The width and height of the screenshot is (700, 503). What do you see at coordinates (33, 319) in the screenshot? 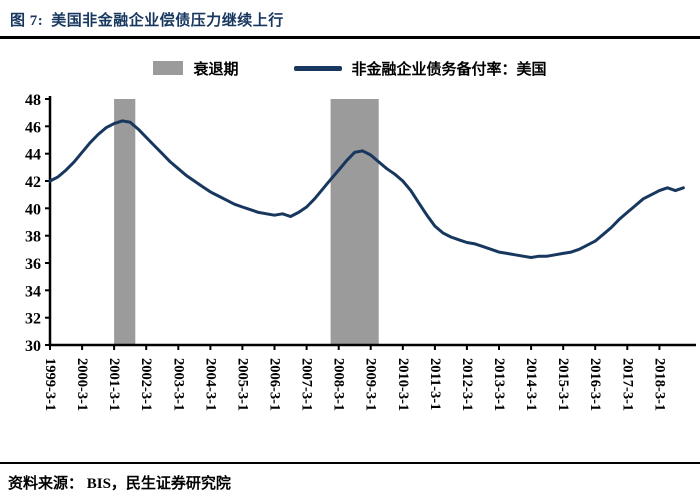
I see `y-tick-label: 32` at bounding box center [33, 319].